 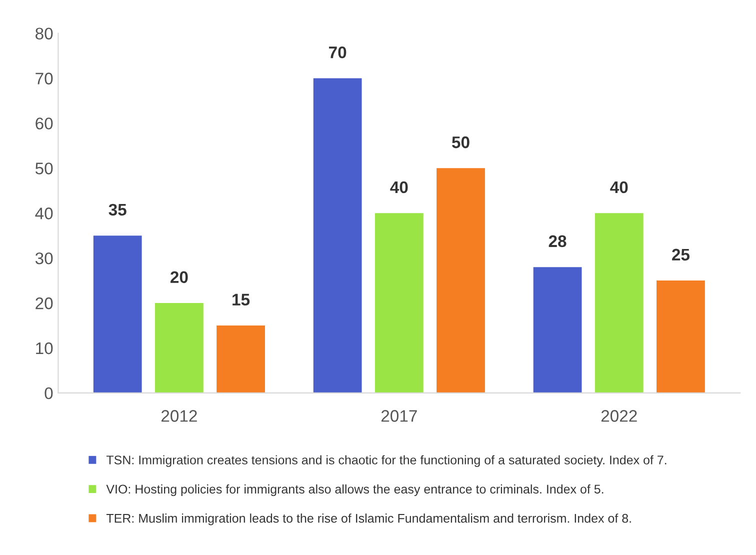 I want to click on y-tick-label: 20, so click(x=44, y=303).